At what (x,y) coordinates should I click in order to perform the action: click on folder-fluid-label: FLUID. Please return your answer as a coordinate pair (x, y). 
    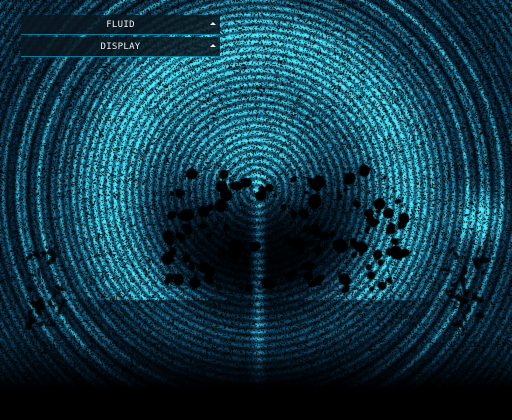
    Looking at the image, I should click on (120, 25).